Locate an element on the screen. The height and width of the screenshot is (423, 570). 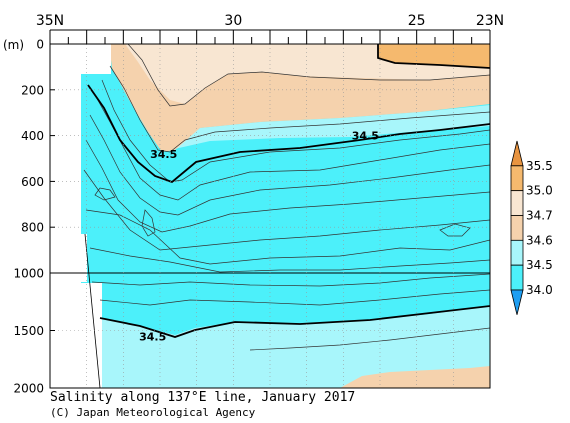
band-bottom-orange is located at coordinates (415, 377).